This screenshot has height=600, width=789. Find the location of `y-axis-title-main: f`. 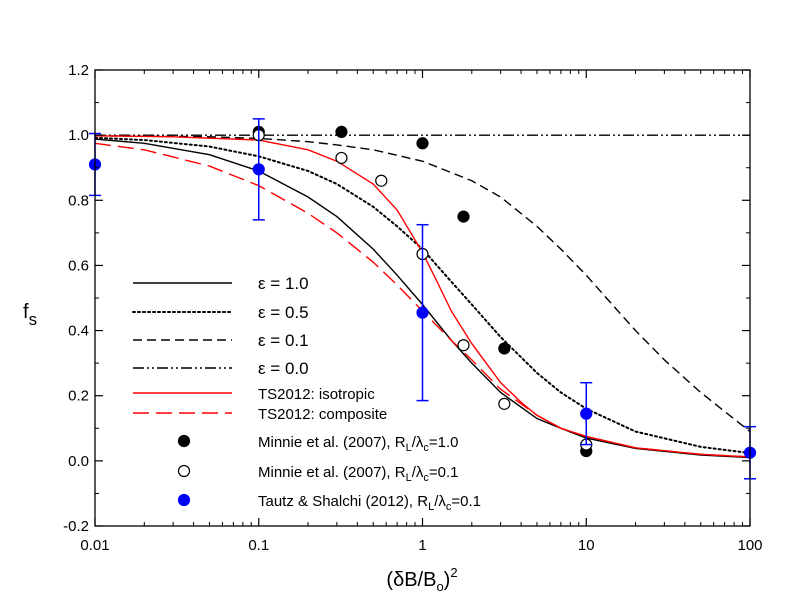

y-axis-title-main: f is located at coordinates (26, 312).